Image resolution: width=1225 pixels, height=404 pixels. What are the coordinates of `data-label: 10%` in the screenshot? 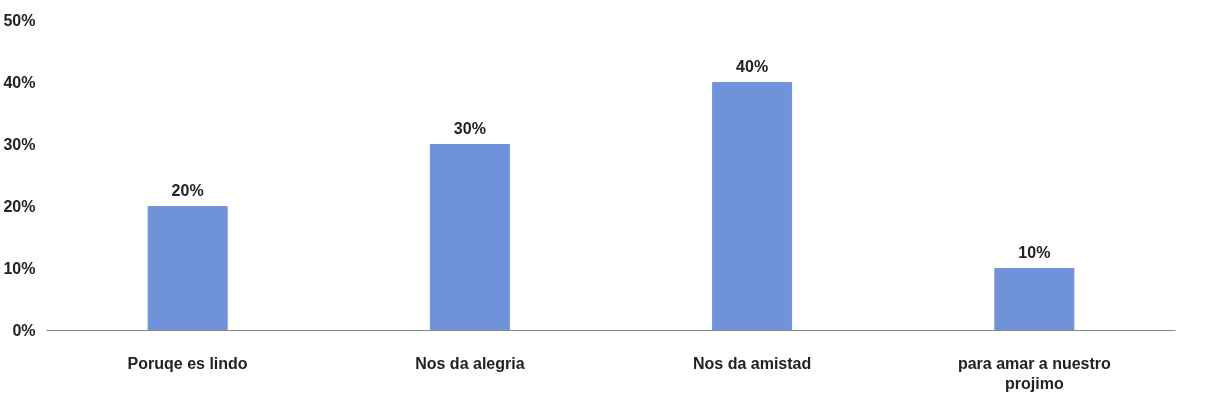 It's located at (1034, 252).